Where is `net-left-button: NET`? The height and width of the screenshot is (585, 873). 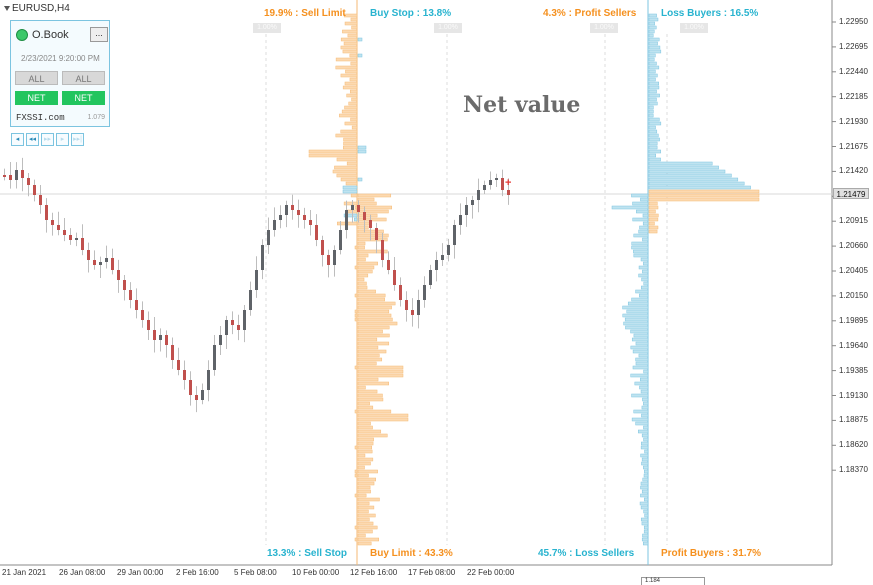
net-left-button: NET is located at coordinates (36, 98).